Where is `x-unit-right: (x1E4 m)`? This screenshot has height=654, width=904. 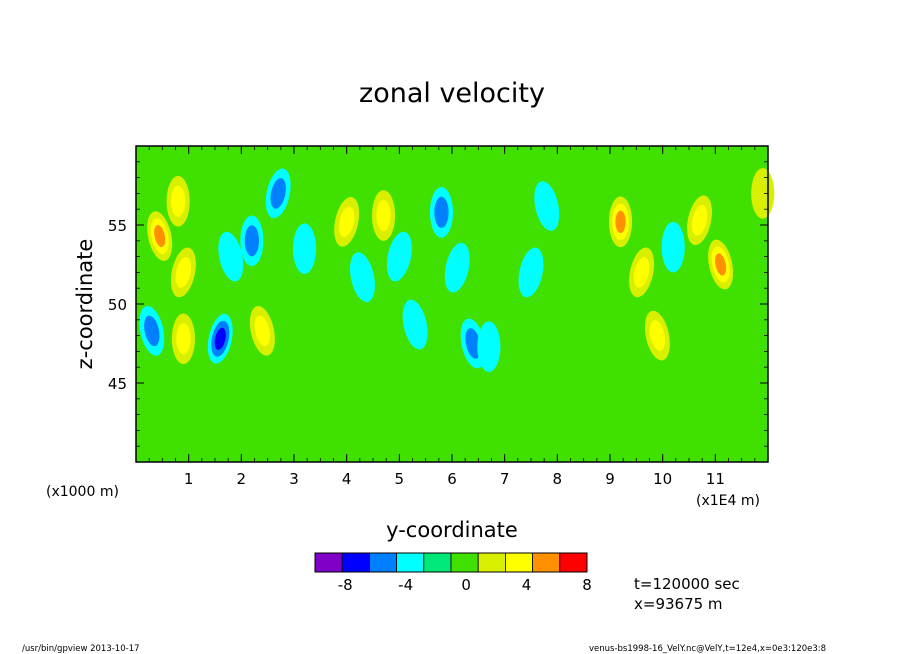
x-unit-right: (x1E4 m) is located at coordinates (728, 501).